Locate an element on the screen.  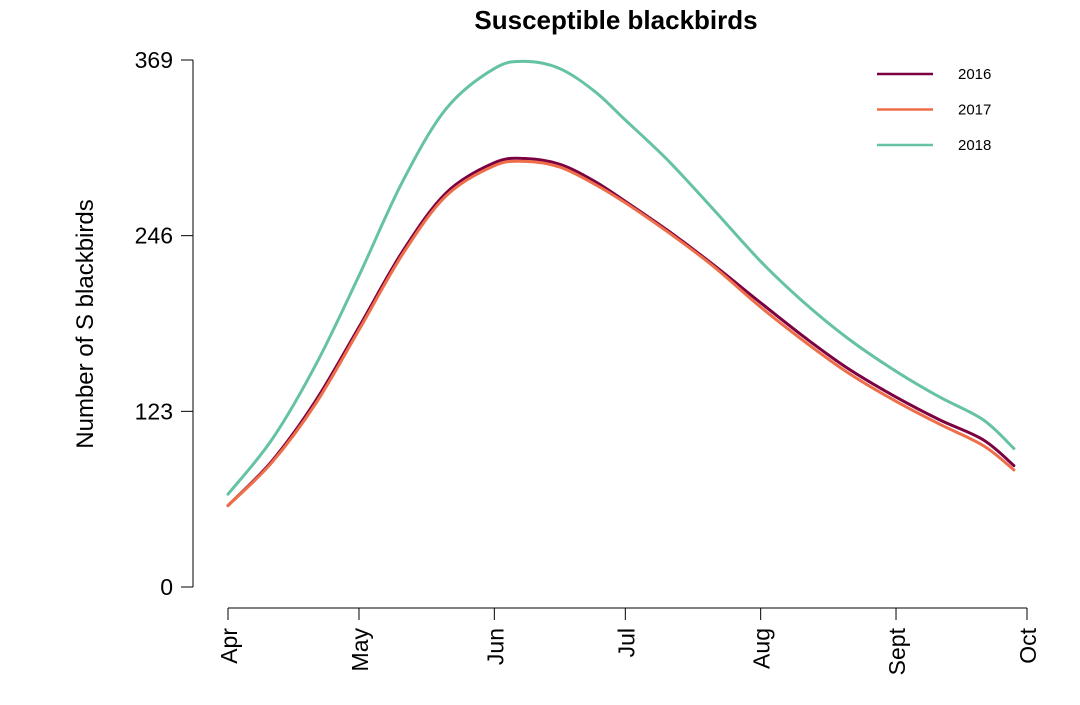
x-tick-label: Jul is located at coordinates (626, 642).